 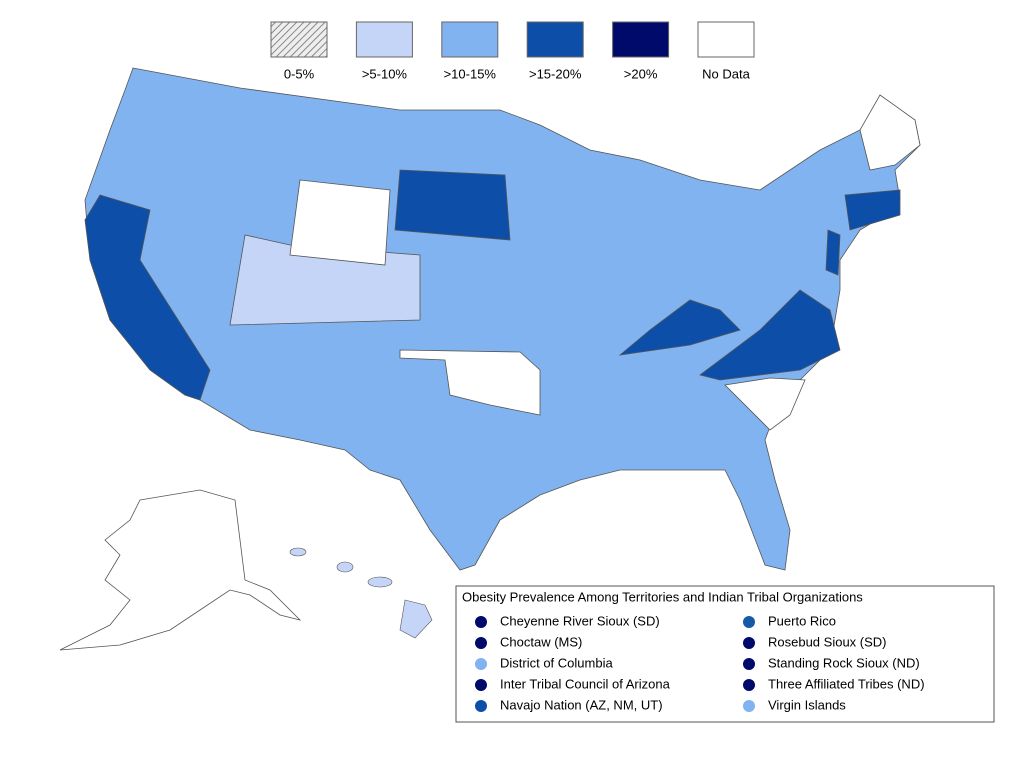 I want to click on territory-name: Choctaw (MS), so click(x=541, y=641).